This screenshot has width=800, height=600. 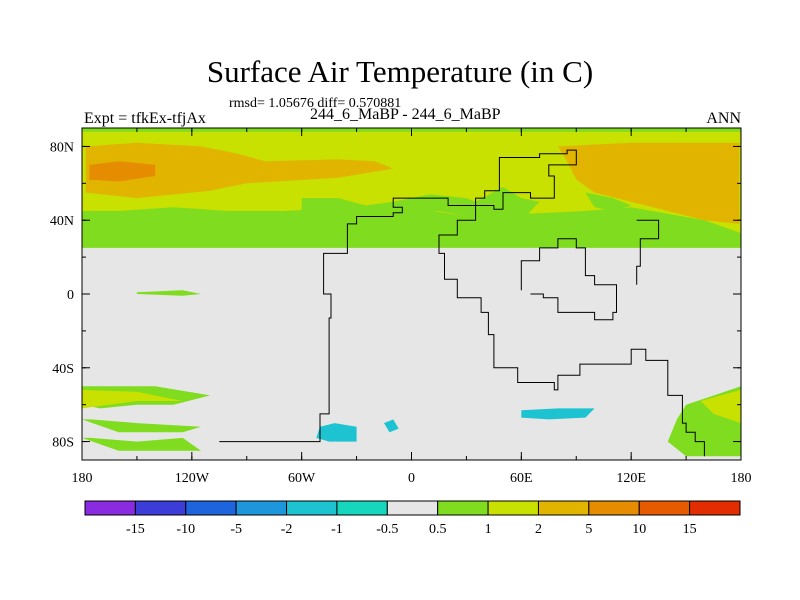 I want to click on y-tick-label: 80N, so click(x=62, y=147).